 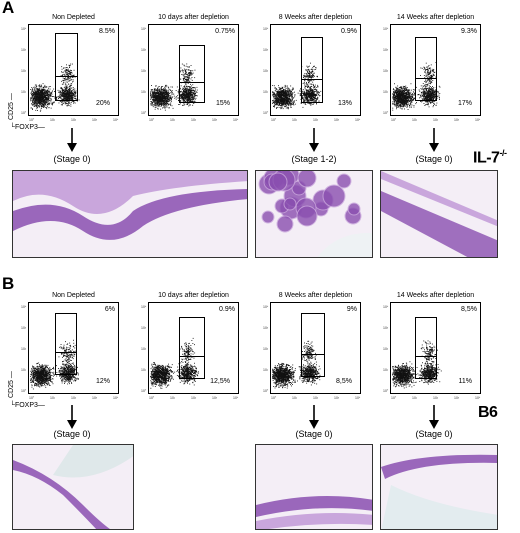 I want to click on y-tick-label: 10², so click(x=24, y=71).